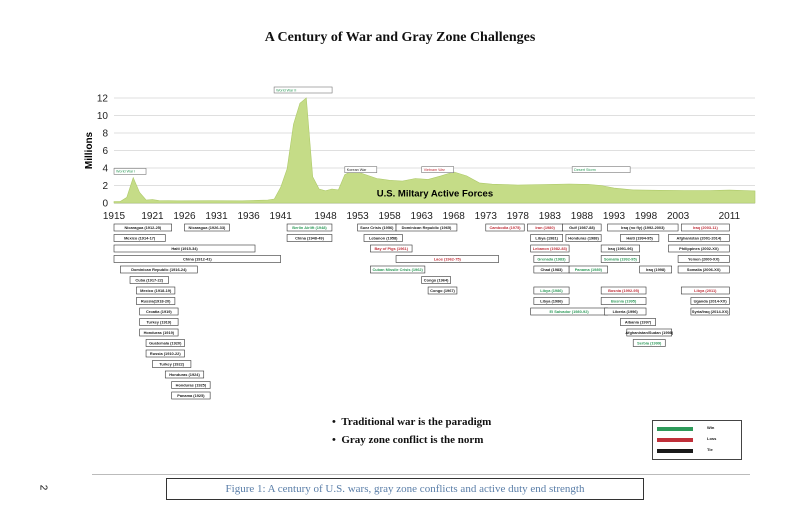  I want to click on conflict-item: Iran (1980), so click(545, 227).